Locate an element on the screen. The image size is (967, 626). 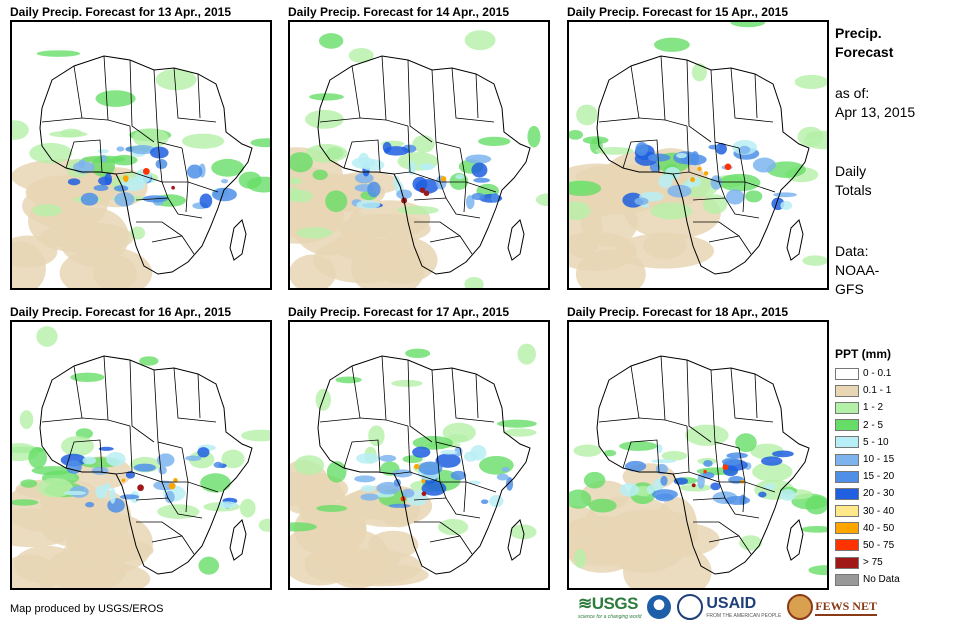
panel-title: Daily Precip. Forecast for 15 Apr., 2015 is located at coordinates (677, 12).